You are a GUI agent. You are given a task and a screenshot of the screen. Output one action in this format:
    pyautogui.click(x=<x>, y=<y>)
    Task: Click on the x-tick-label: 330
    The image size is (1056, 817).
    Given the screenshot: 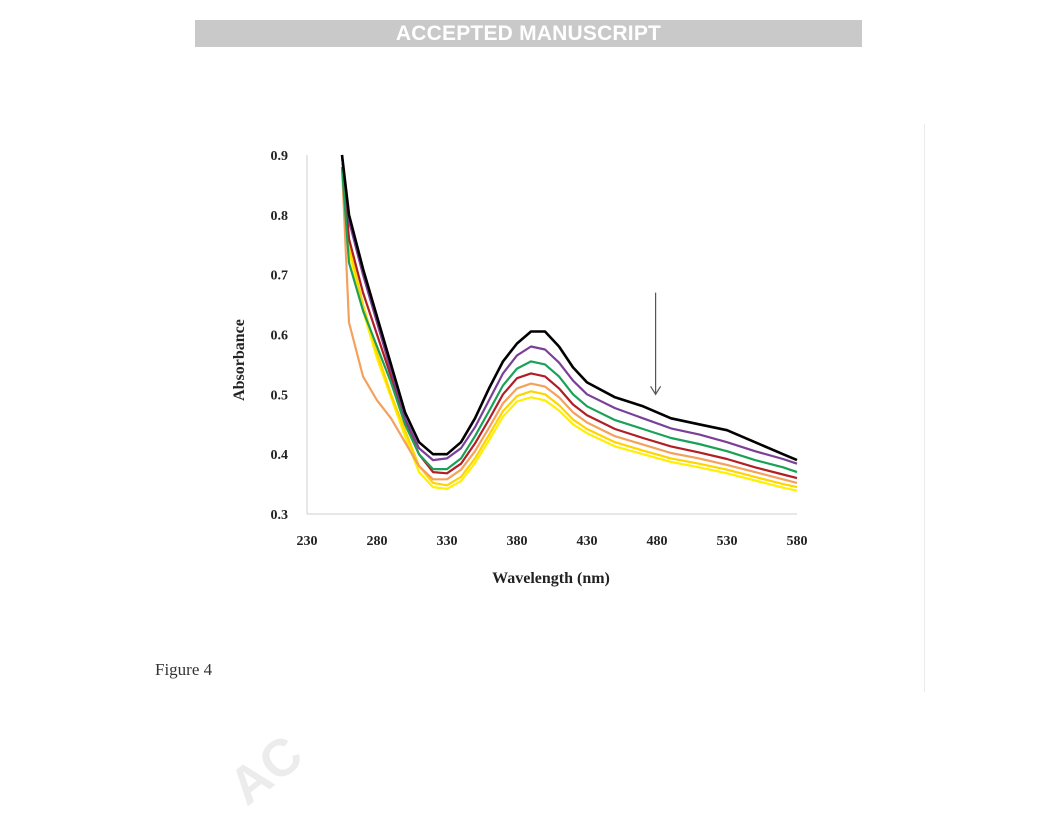 What is the action you would take?
    pyautogui.click(x=447, y=541)
    